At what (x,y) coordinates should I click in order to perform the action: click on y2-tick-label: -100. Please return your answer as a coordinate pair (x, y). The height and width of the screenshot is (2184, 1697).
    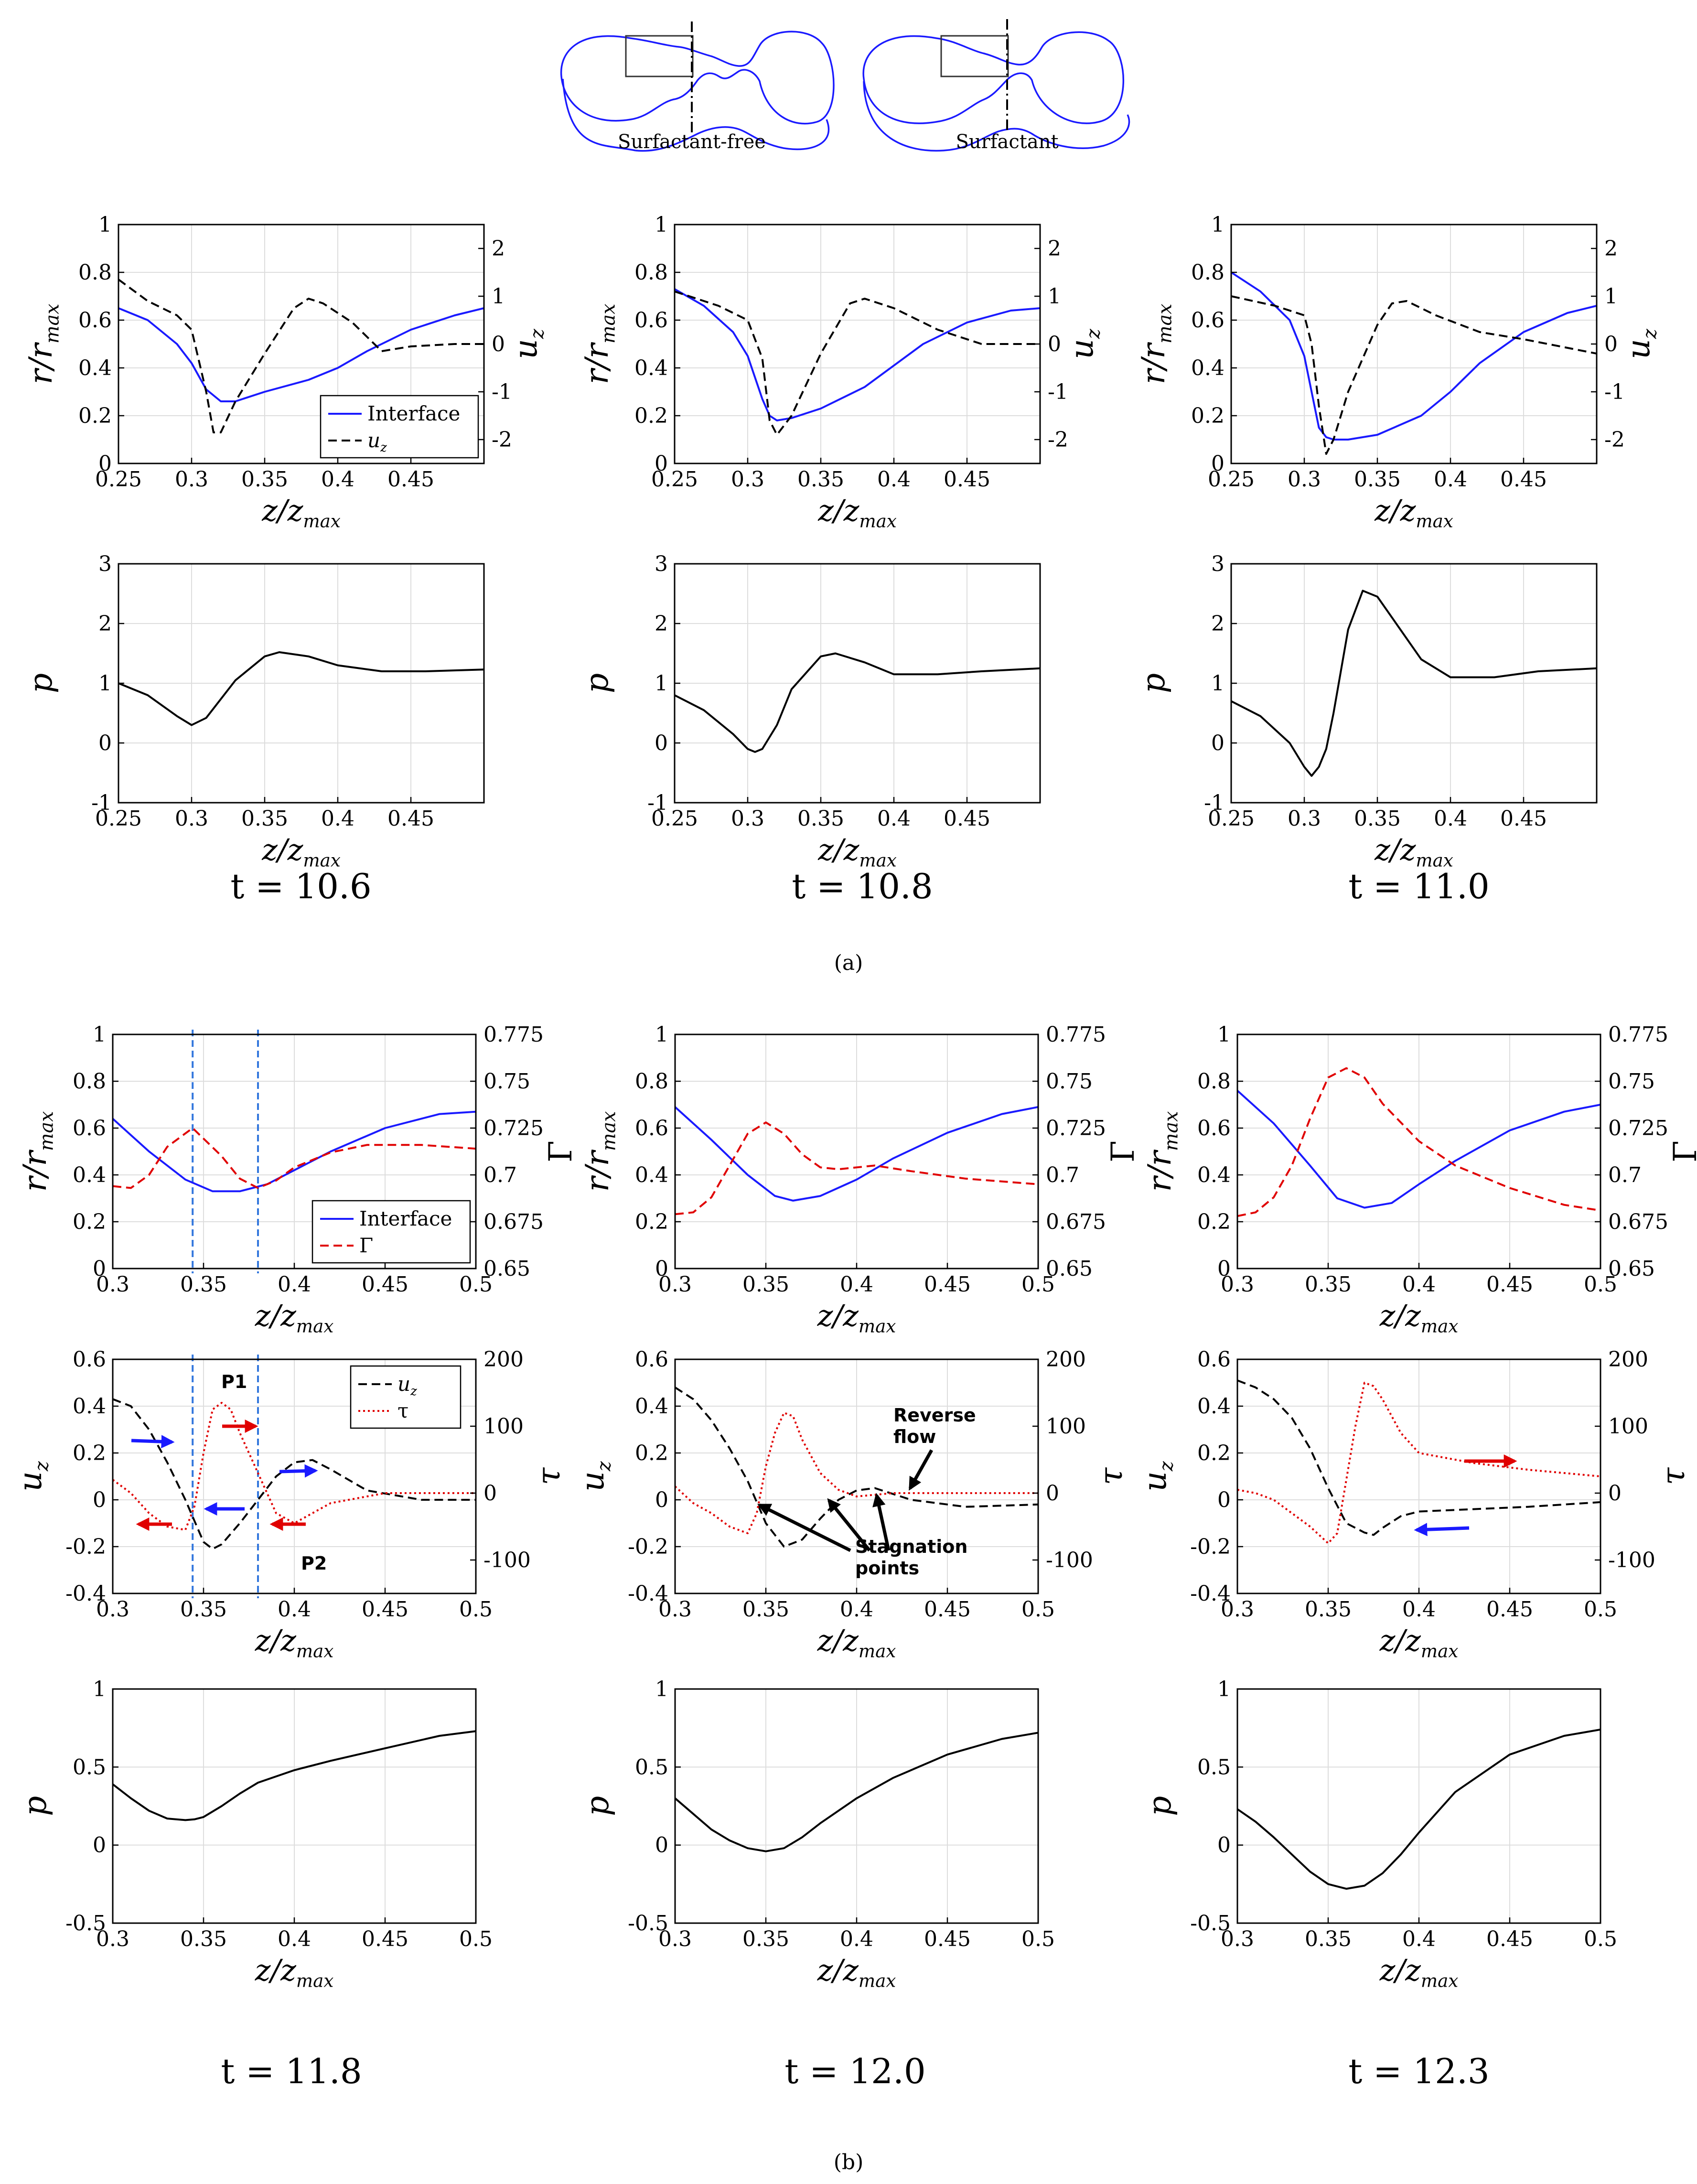
    Looking at the image, I should click on (507, 1560).